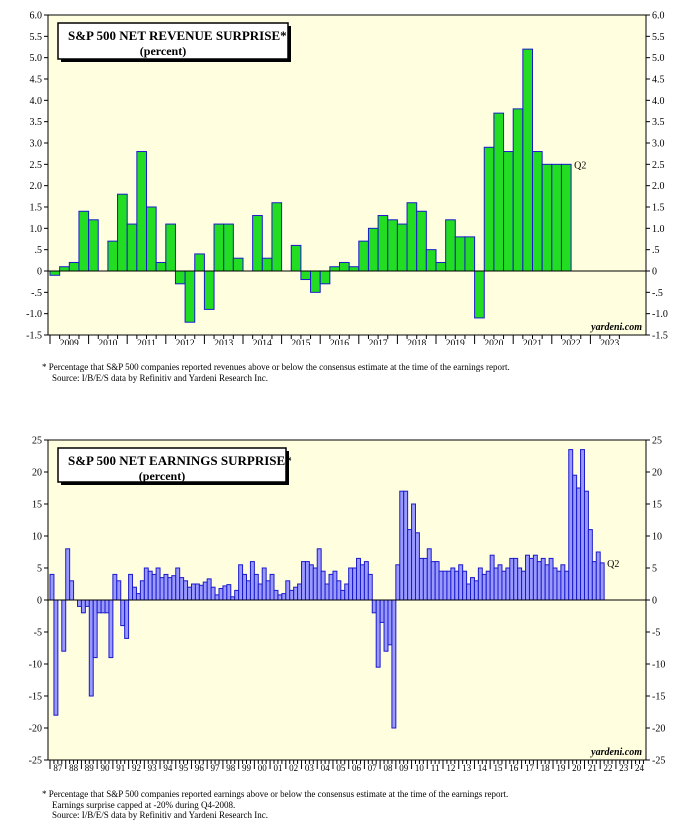 The height and width of the screenshot is (833, 689). What do you see at coordinates (39, 250) in the screenshot?
I see `y-tick-label-left: .5` at bounding box center [39, 250].